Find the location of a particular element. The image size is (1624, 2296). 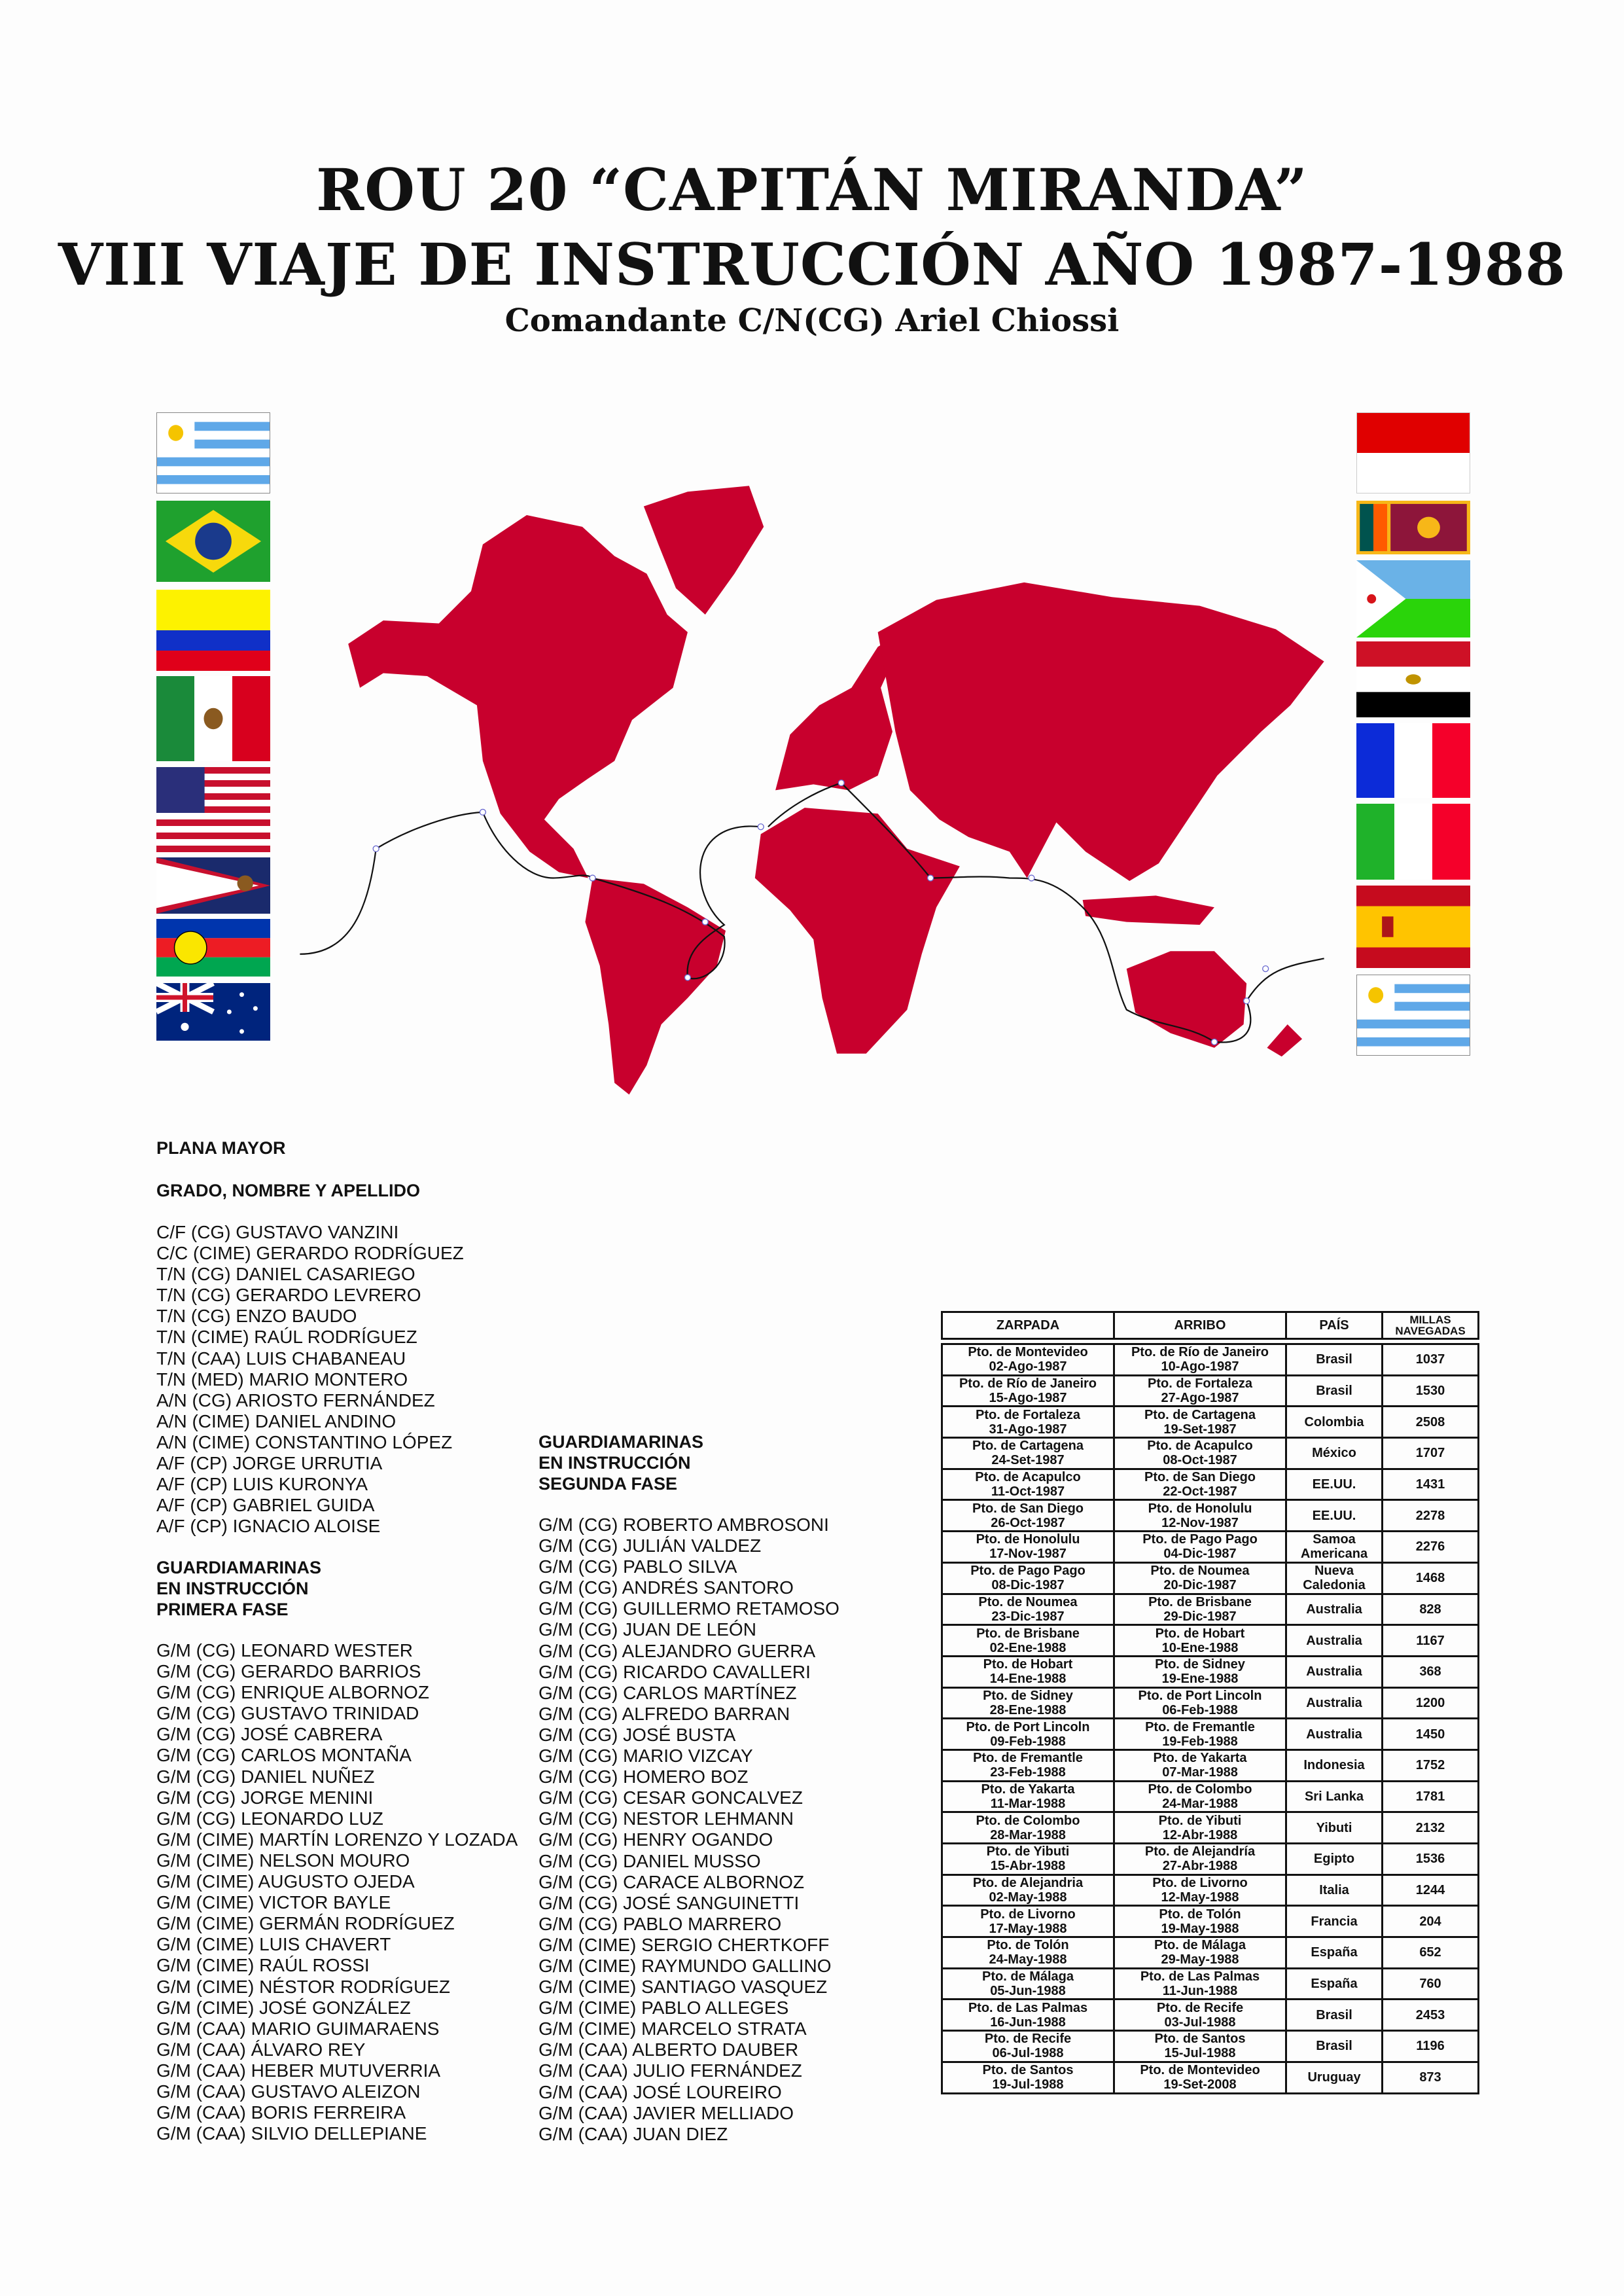

list-item: G/M (CG) LEONARD WESTER is located at coordinates (285, 1650).